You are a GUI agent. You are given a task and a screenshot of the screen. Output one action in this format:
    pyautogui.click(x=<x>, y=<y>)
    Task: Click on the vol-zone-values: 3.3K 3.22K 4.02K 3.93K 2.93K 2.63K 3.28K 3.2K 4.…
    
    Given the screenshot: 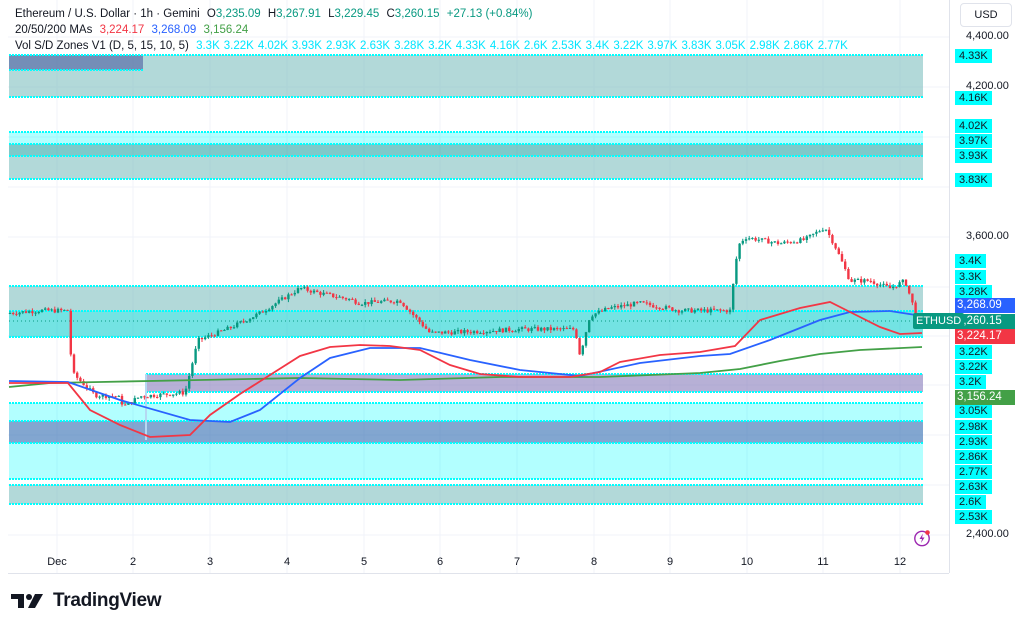 What is the action you would take?
    pyautogui.click(x=524, y=46)
    